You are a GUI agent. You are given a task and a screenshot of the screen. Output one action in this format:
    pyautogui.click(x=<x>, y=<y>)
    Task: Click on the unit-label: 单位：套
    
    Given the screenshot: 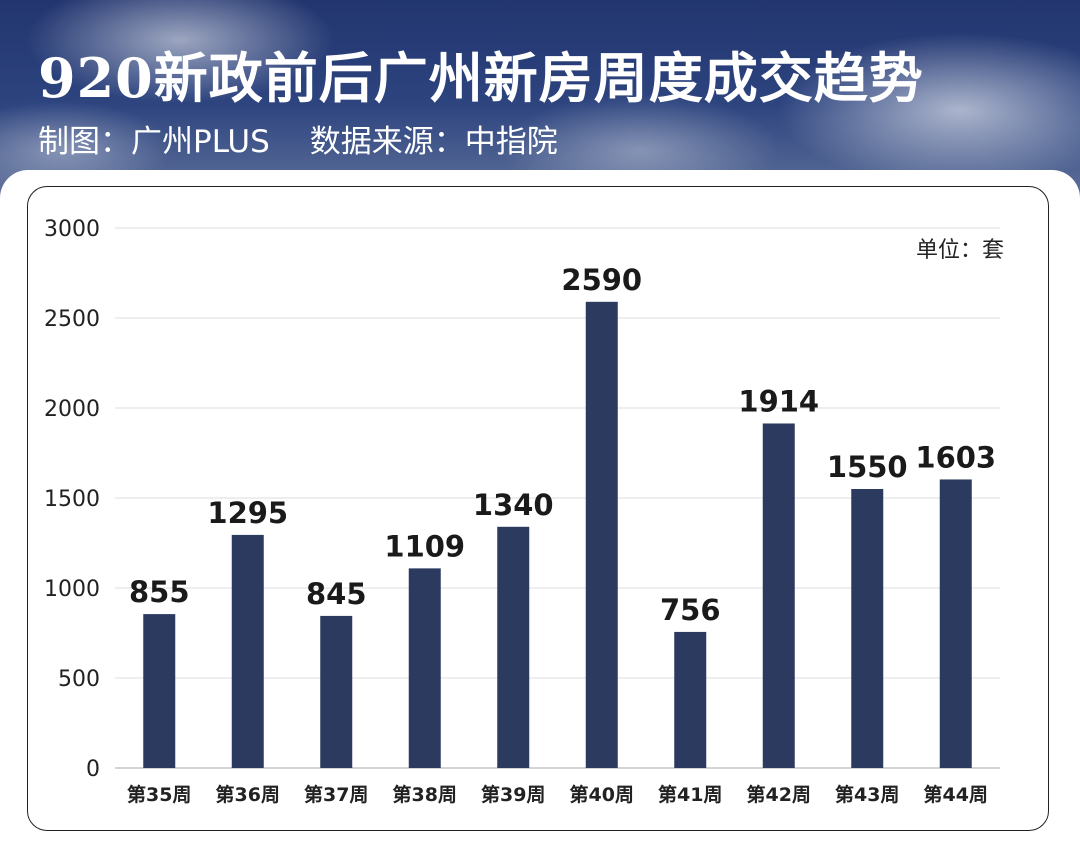 What is the action you would take?
    pyautogui.click(x=959, y=250)
    